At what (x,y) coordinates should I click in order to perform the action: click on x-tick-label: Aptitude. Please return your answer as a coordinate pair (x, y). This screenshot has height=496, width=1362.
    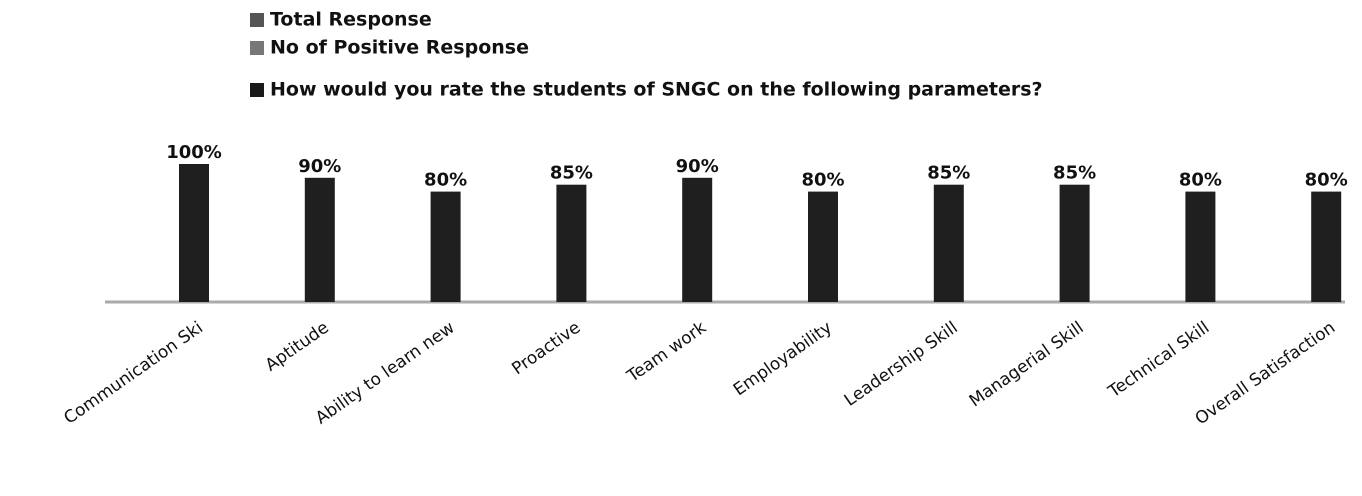
    Looking at the image, I should click on (297, 347).